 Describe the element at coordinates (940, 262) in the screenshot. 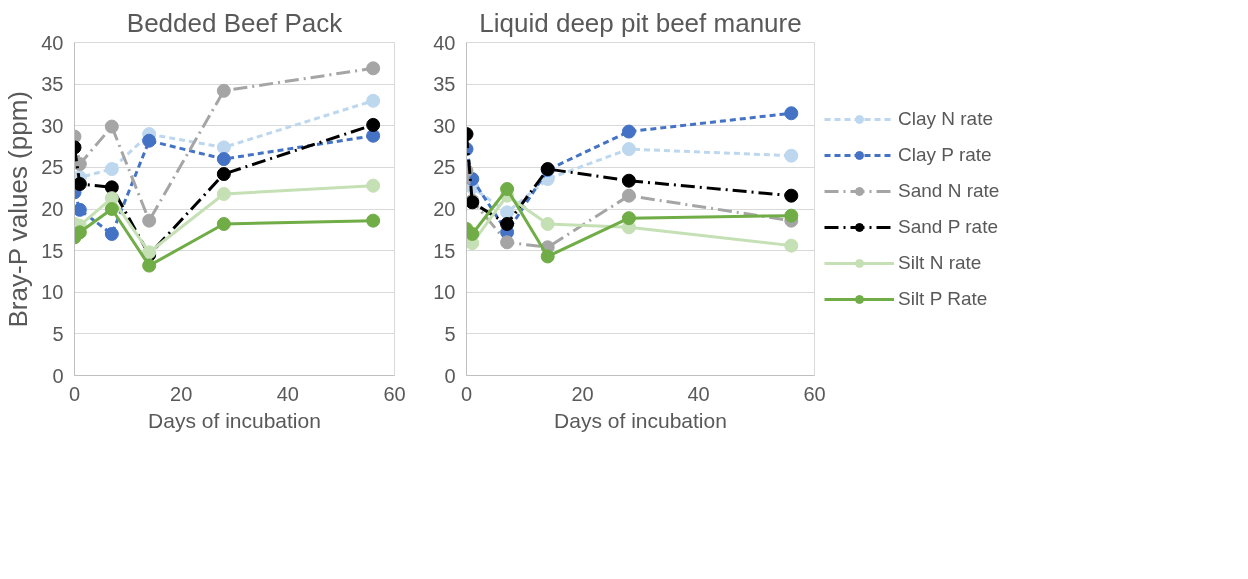

I see `legend-label: Silt N rate` at that location.